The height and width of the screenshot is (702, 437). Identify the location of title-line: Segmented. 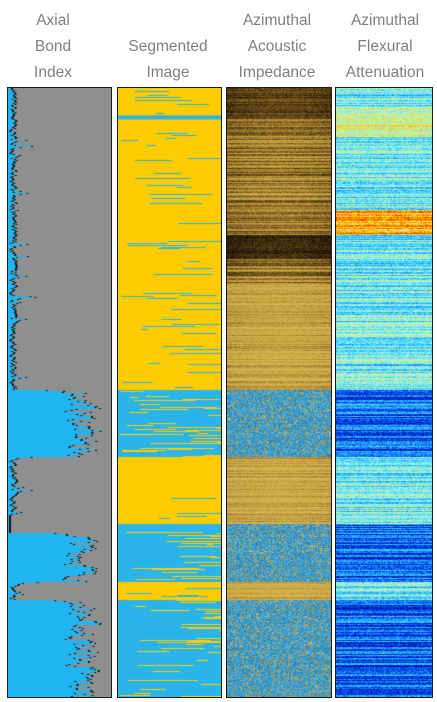
(168, 46).